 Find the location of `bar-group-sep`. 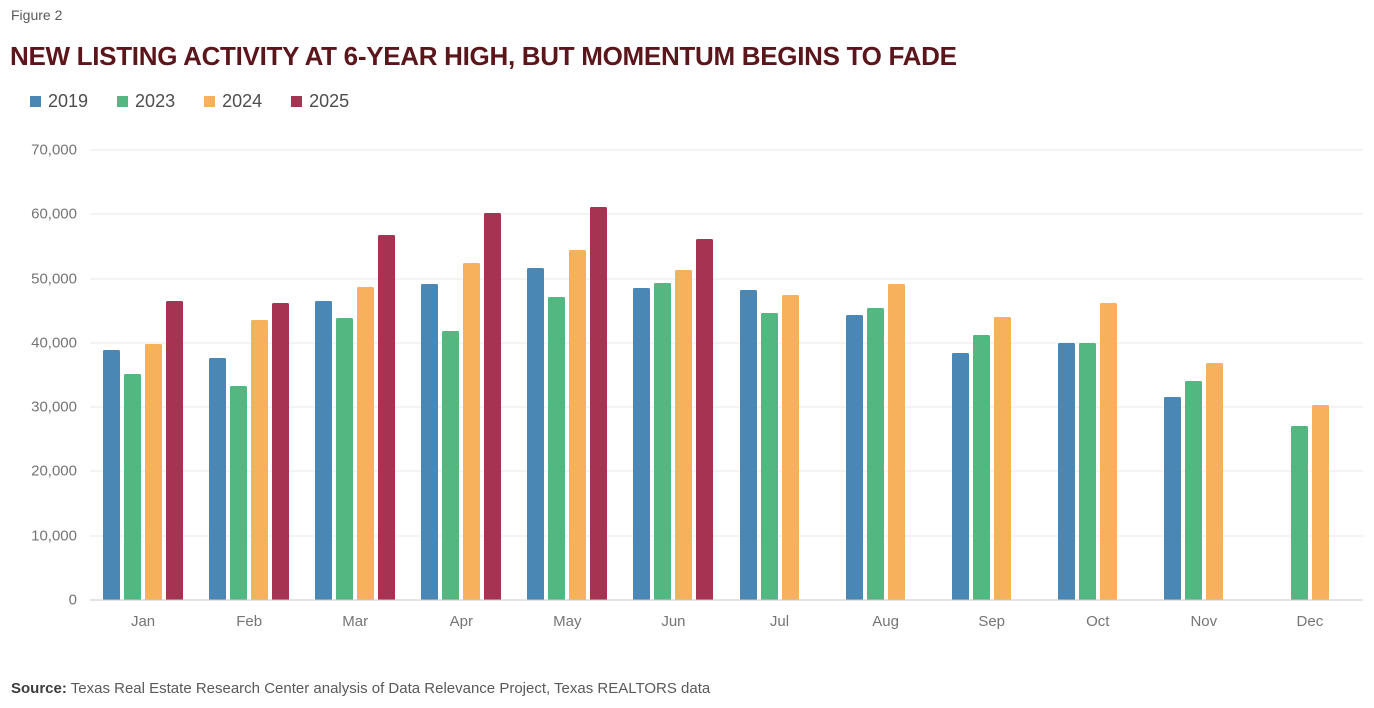

bar-group-sep is located at coordinates (992, 375).